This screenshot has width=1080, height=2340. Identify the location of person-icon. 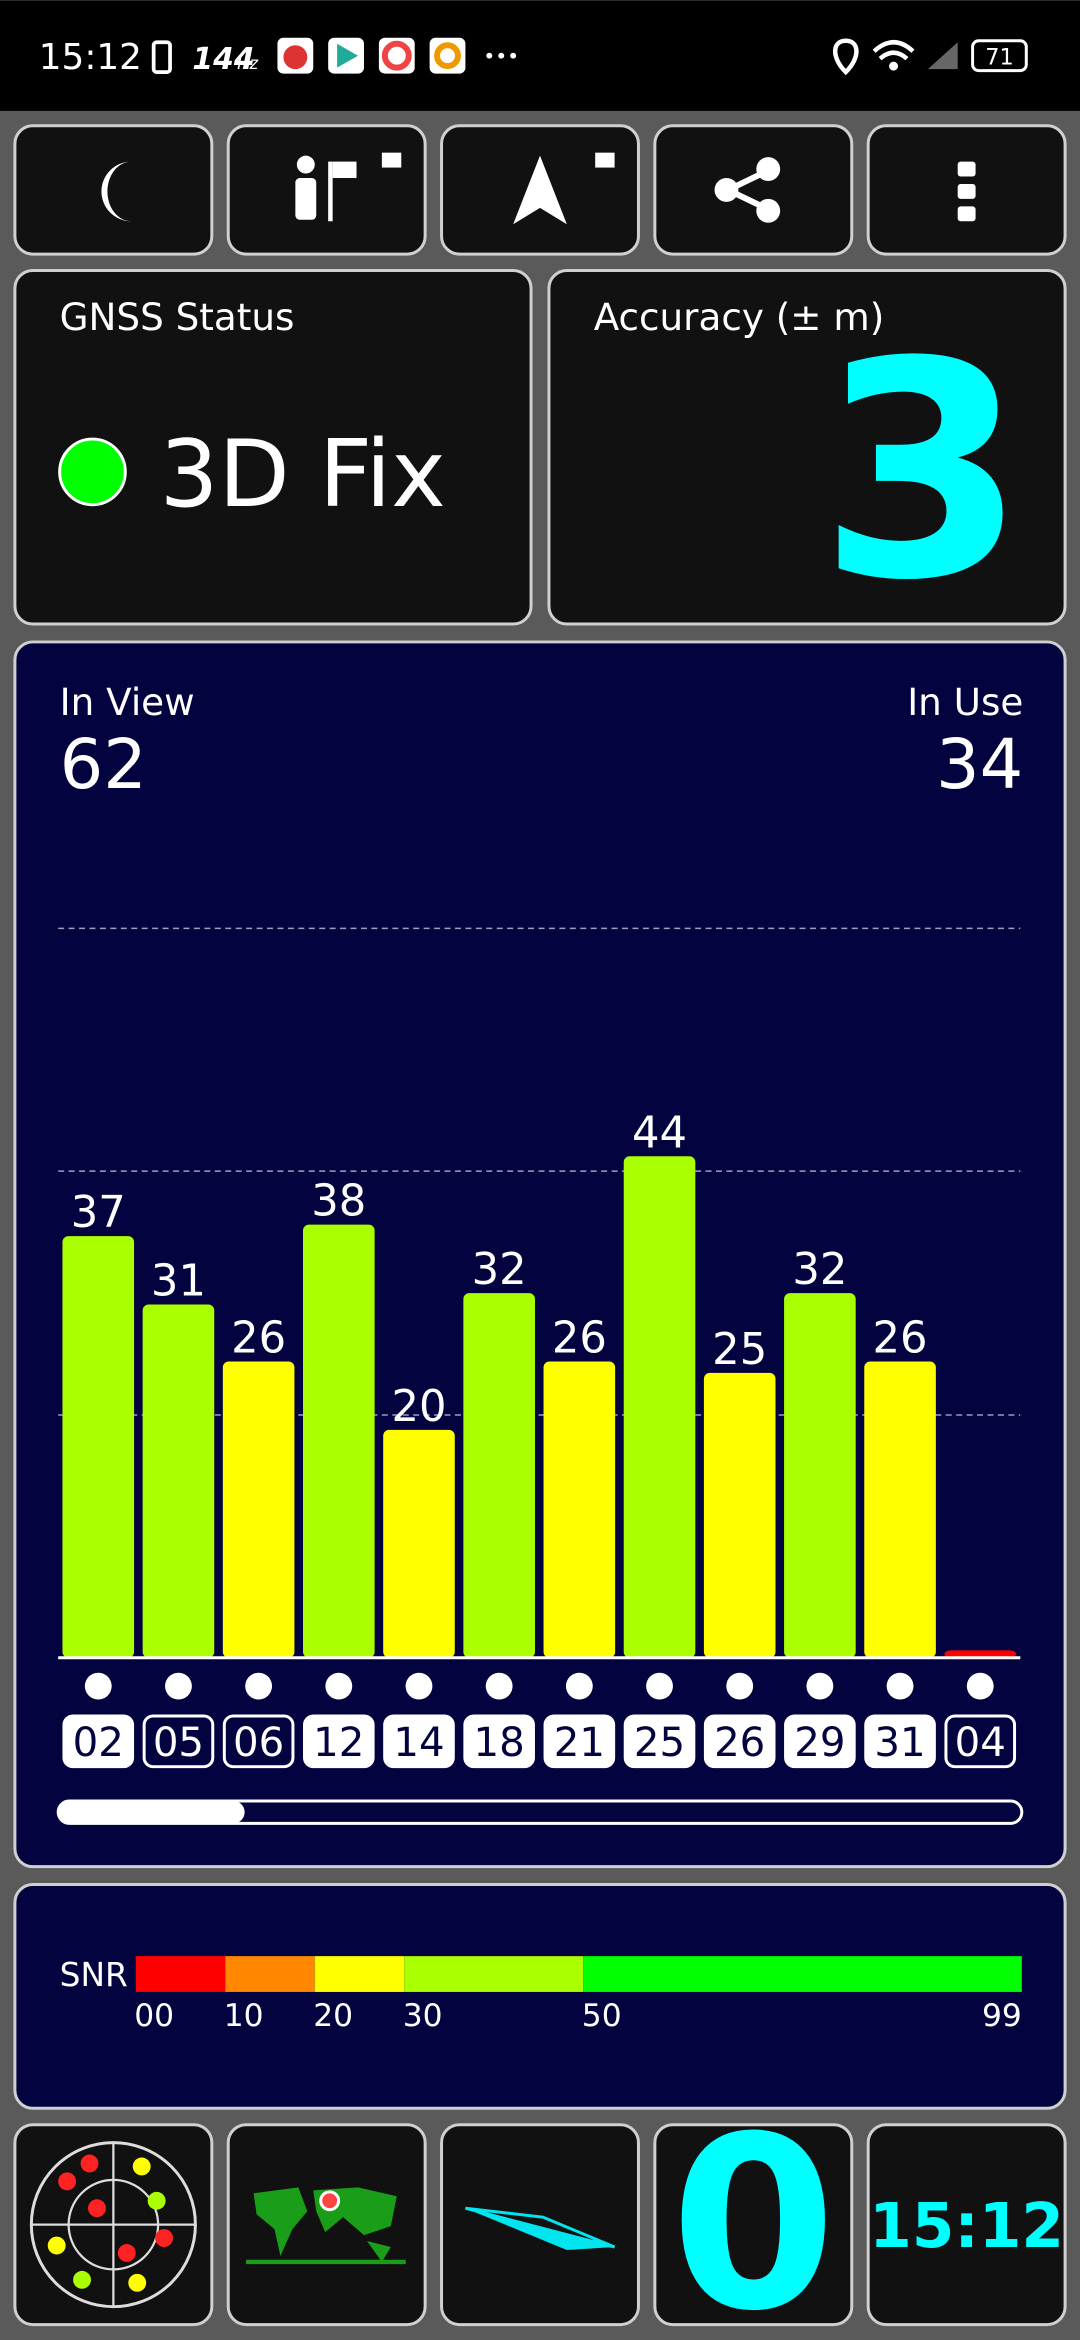
(306, 199).